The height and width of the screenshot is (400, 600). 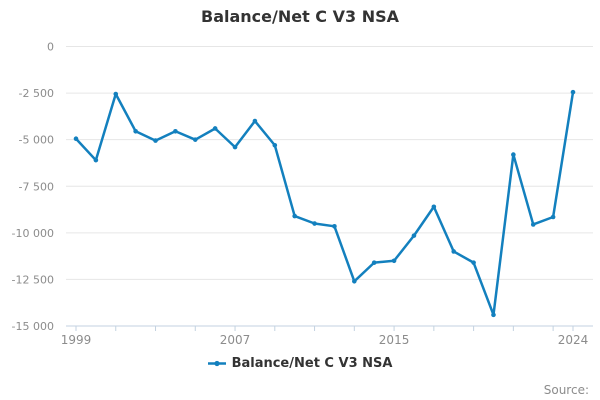 I want to click on chart-legend: Balance/Net C V3 NSA, so click(x=300, y=363).